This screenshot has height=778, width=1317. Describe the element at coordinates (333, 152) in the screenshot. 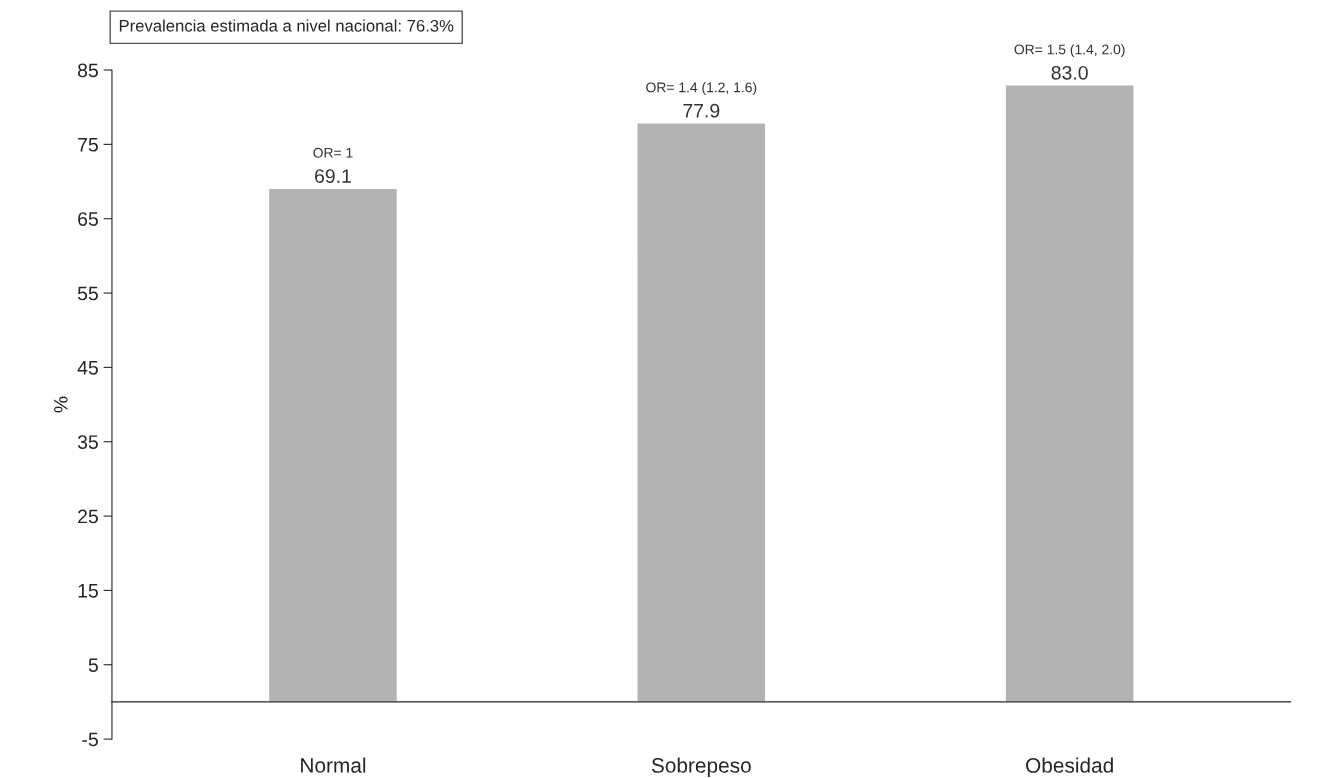

I see `annotation: OR= 1` at that location.